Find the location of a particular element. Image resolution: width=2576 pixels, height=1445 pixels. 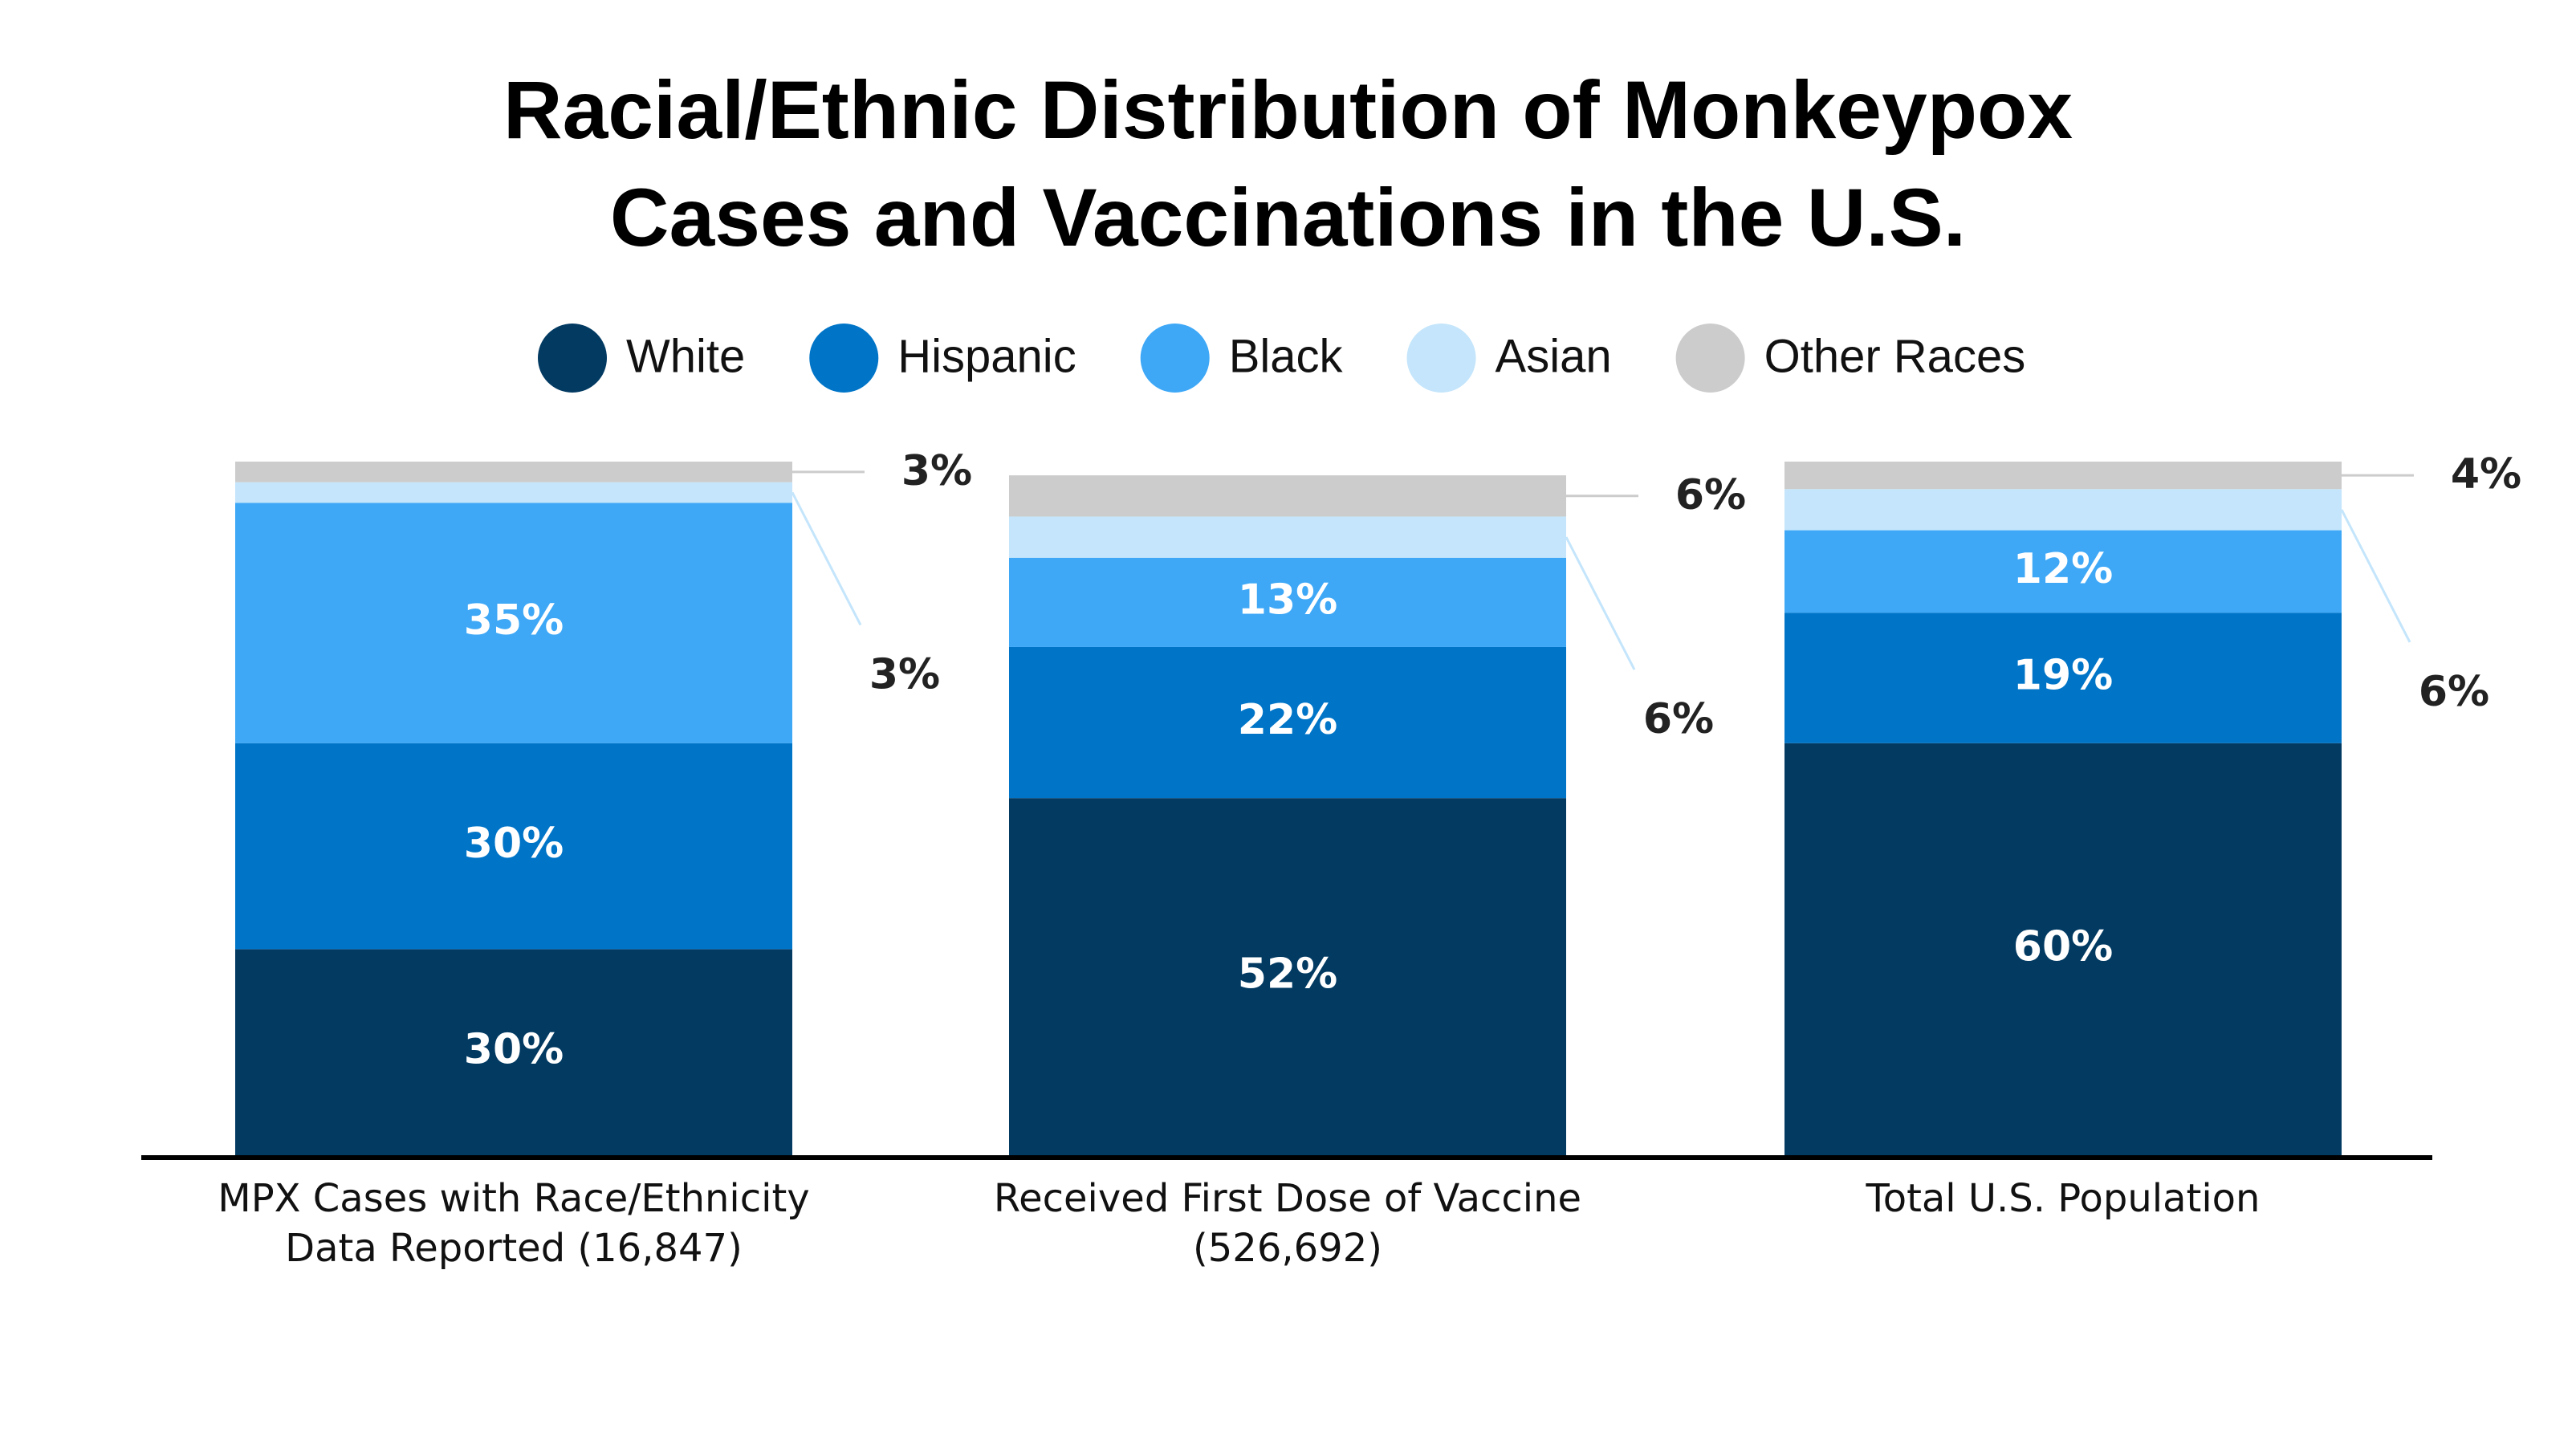

value-label: 12% is located at coordinates (2063, 569).